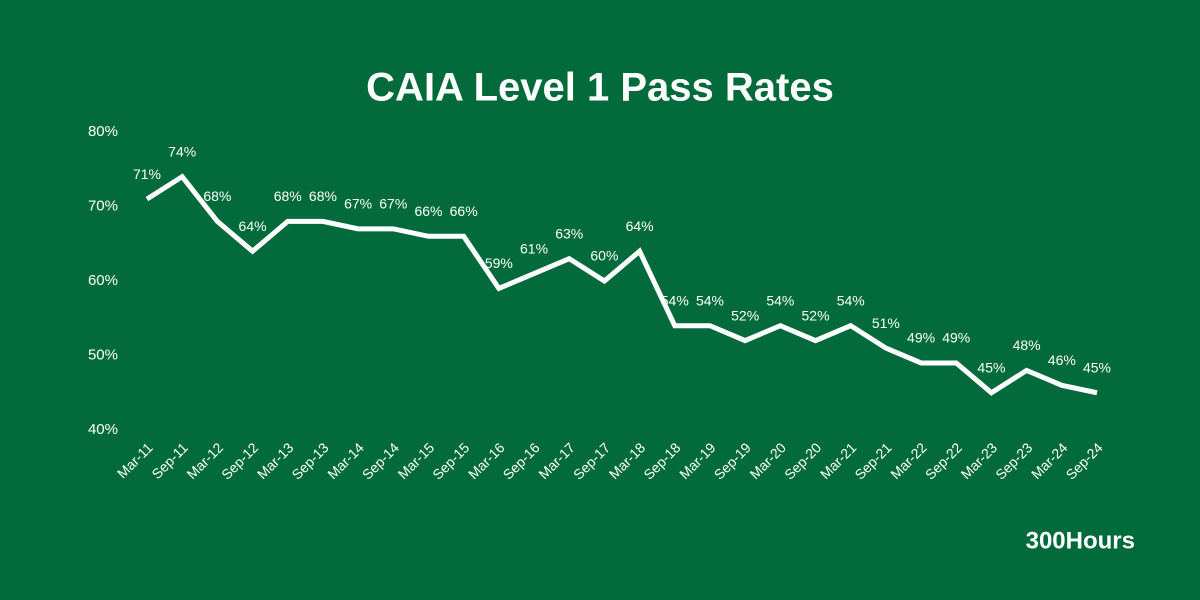  What do you see at coordinates (499, 263) in the screenshot?
I see `data-label: 59%` at bounding box center [499, 263].